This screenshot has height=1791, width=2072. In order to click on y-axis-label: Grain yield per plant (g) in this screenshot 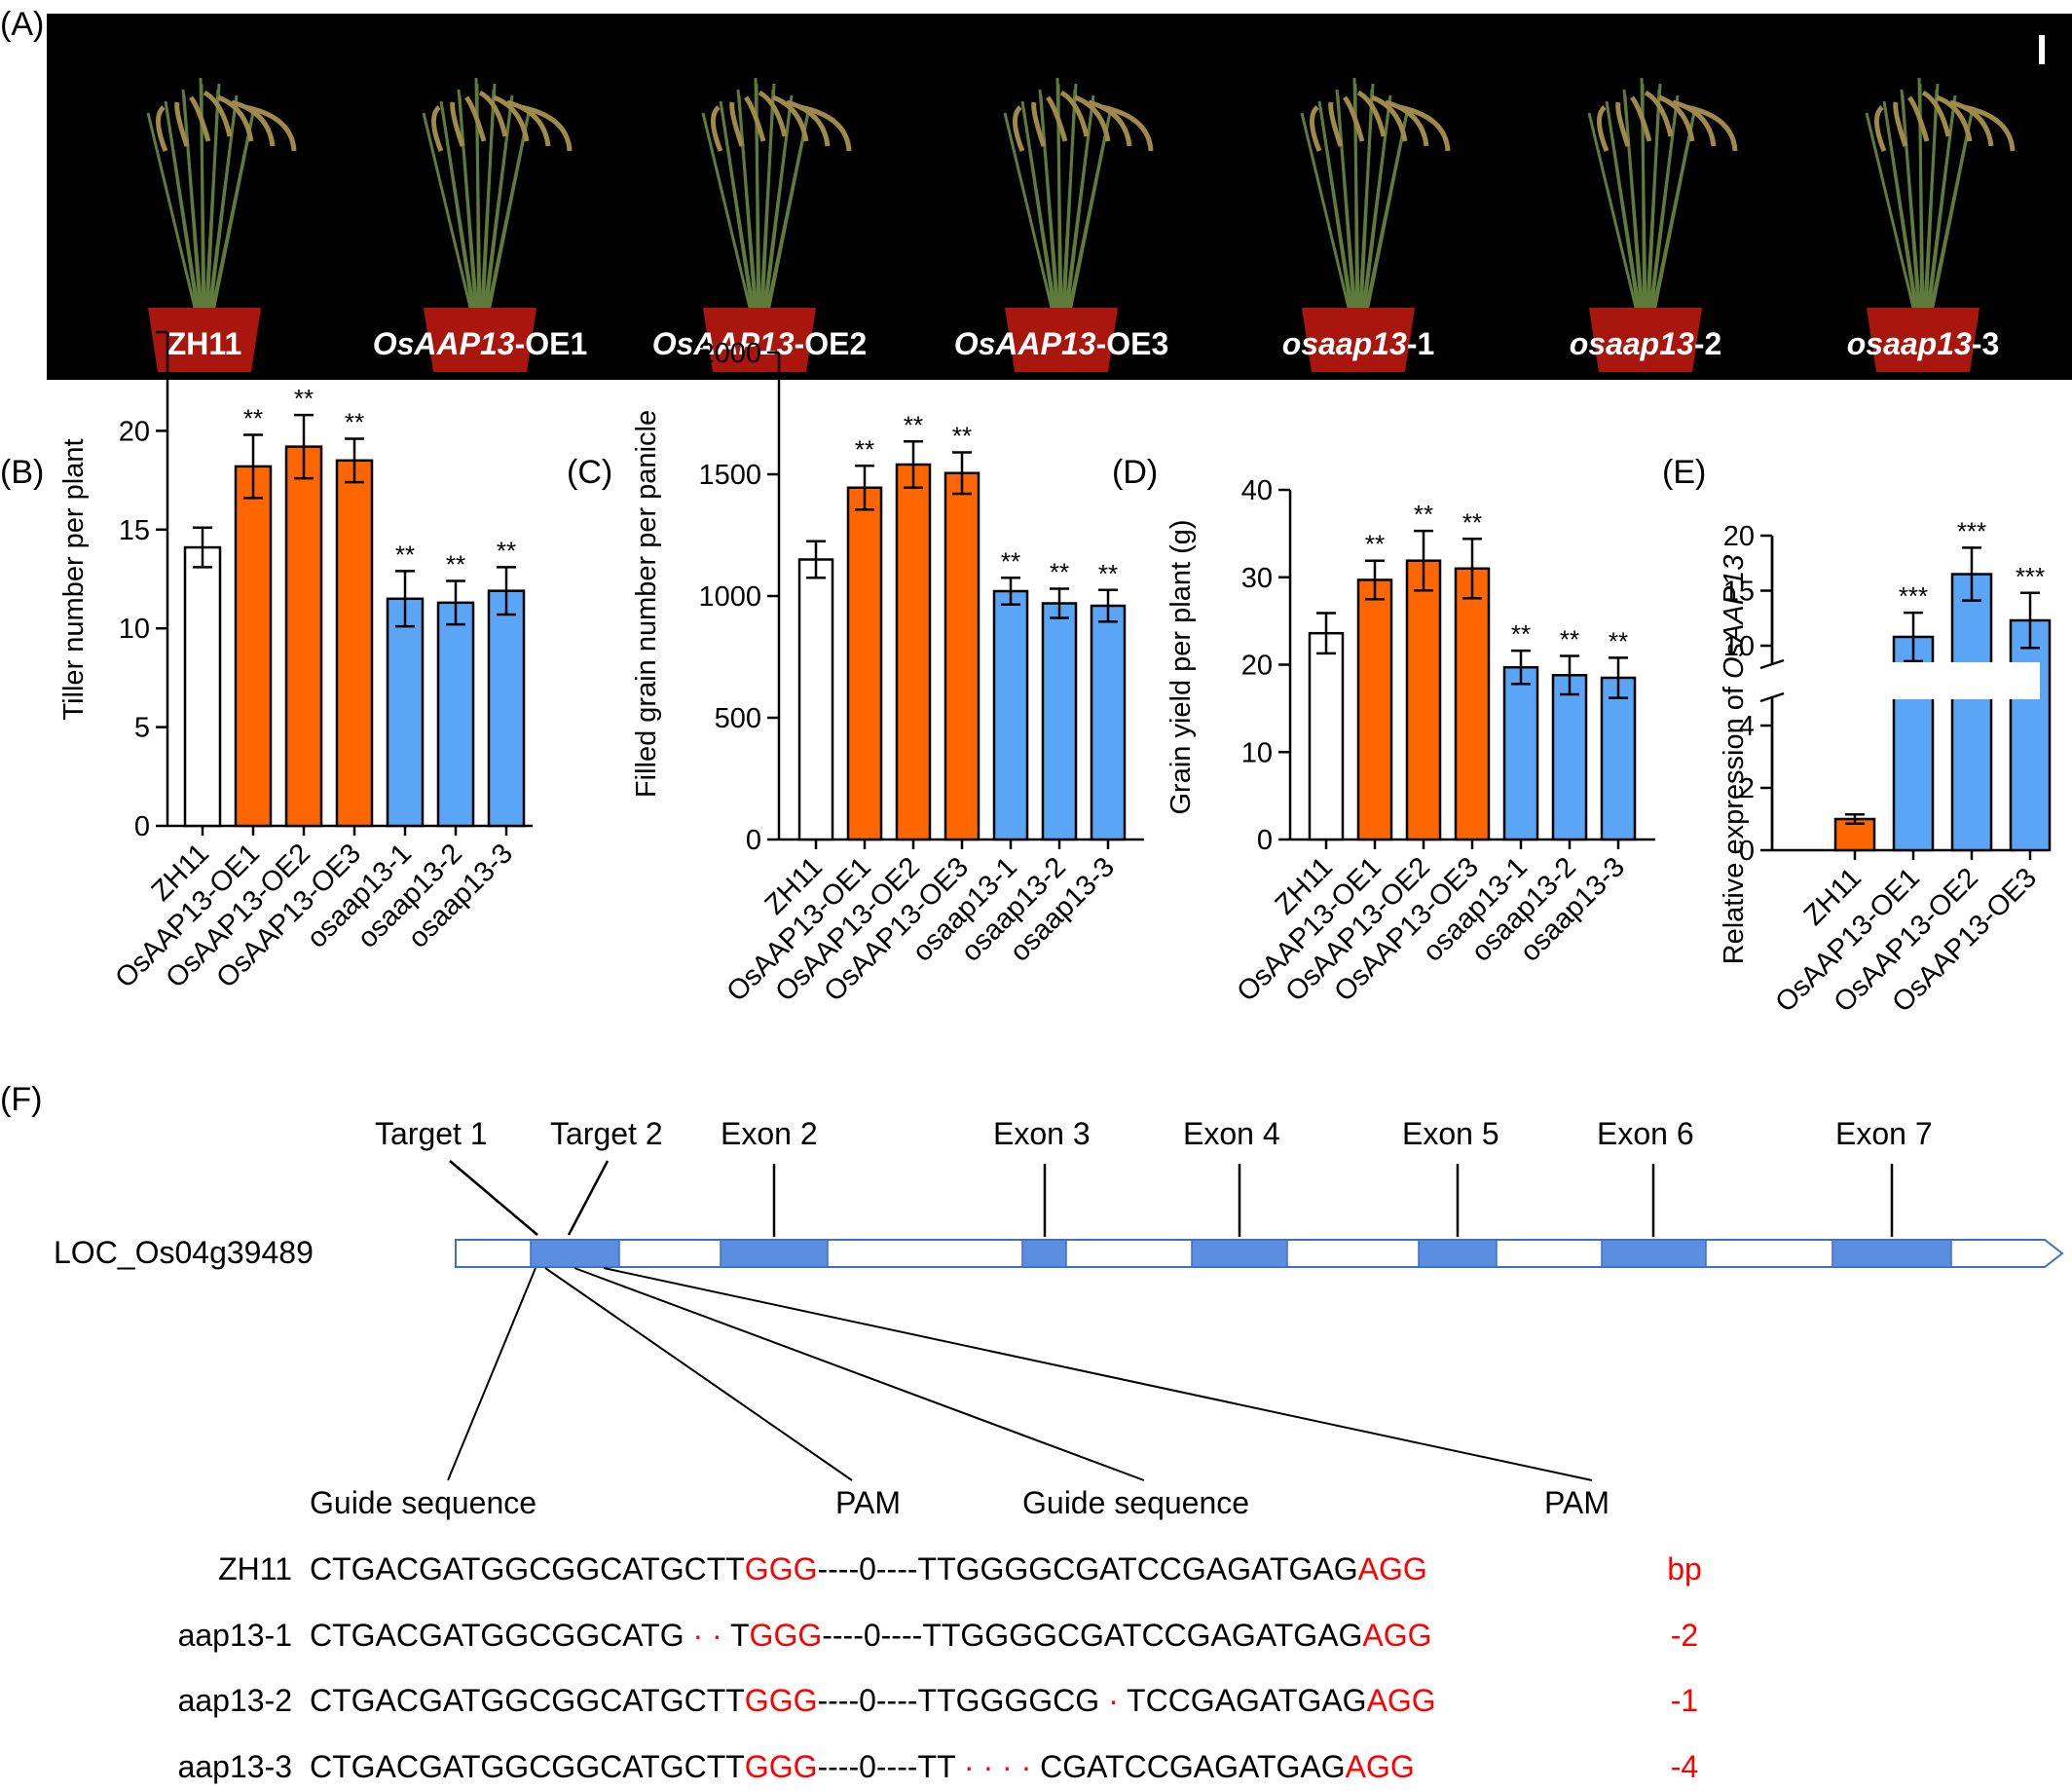, I will do `click(1181, 666)`.